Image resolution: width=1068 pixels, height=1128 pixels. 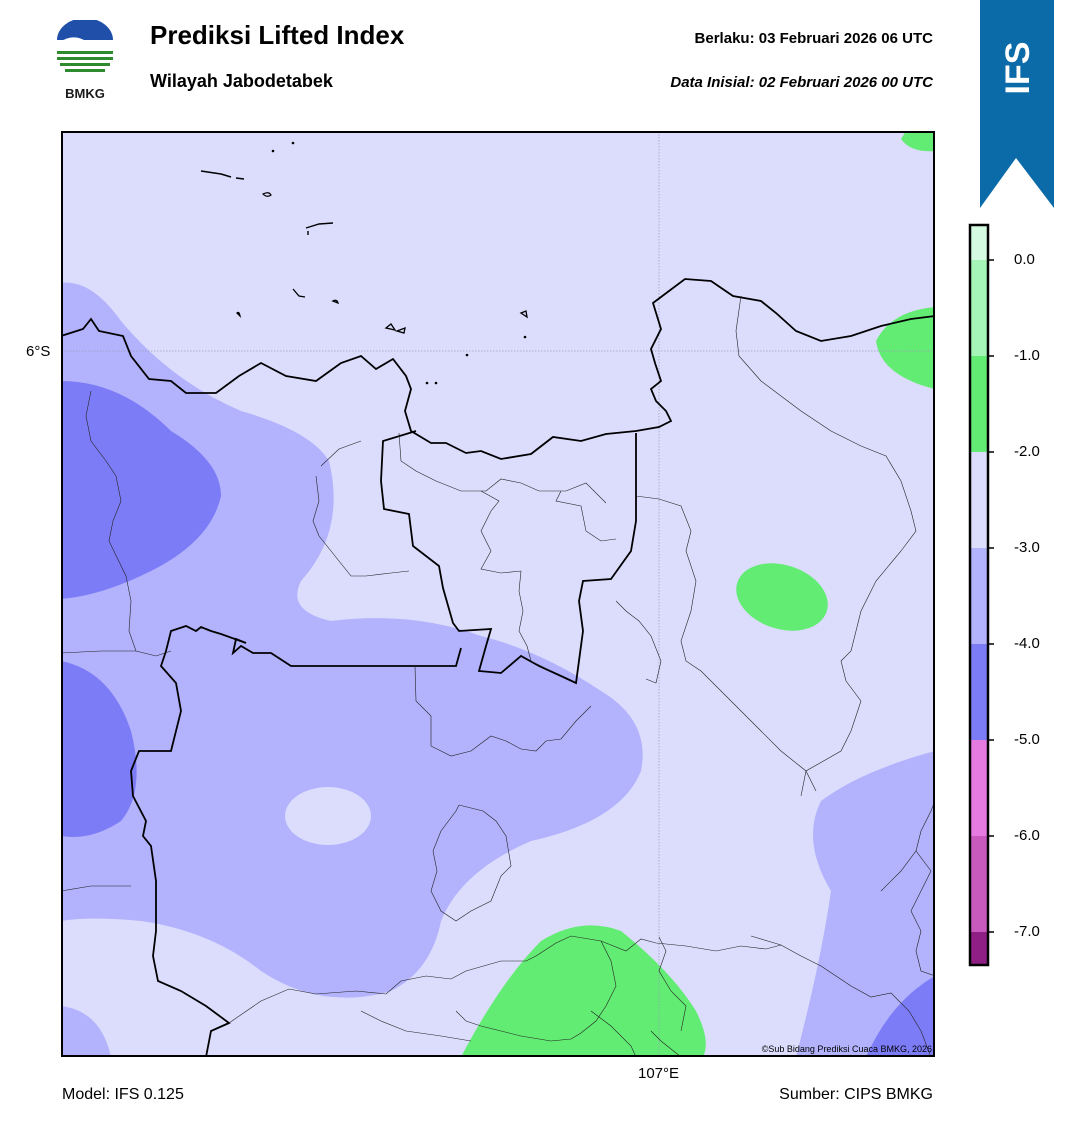 What do you see at coordinates (1027, 739) in the screenshot?
I see `colorbar-tick-label: -5.0` at bounding box center [1027, 739].